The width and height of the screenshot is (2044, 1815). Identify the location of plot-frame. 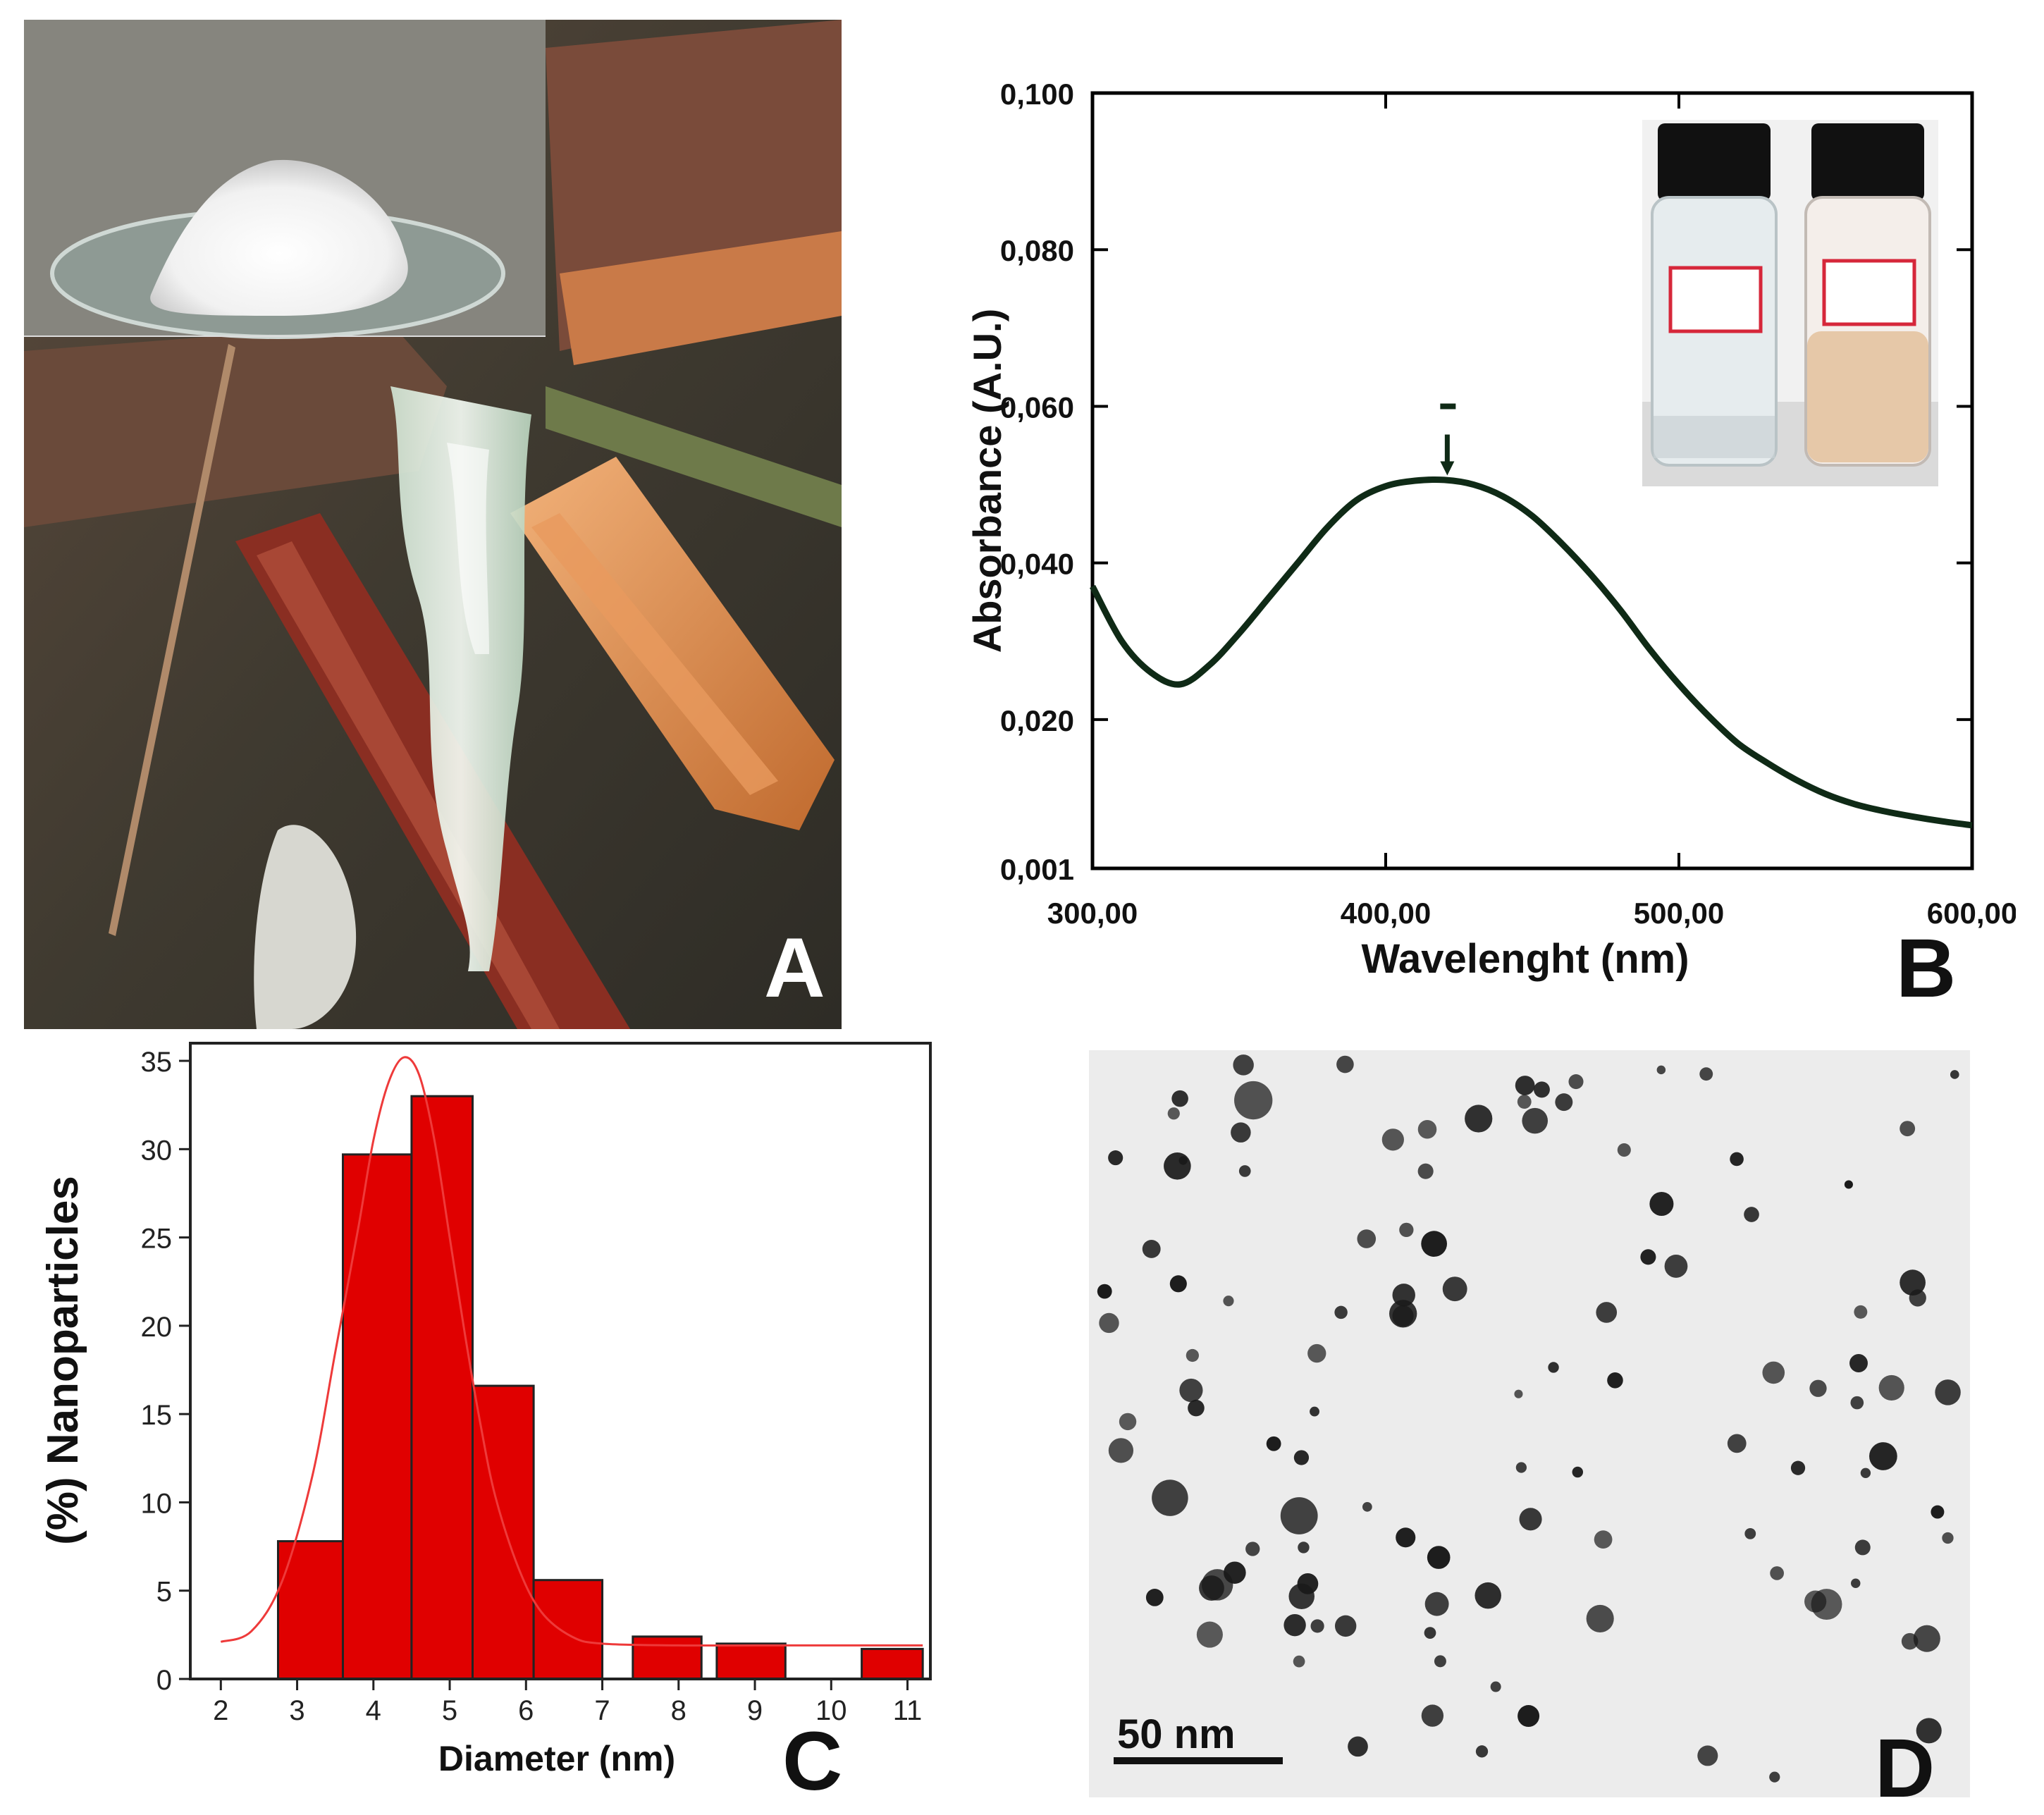
(560, 1361).